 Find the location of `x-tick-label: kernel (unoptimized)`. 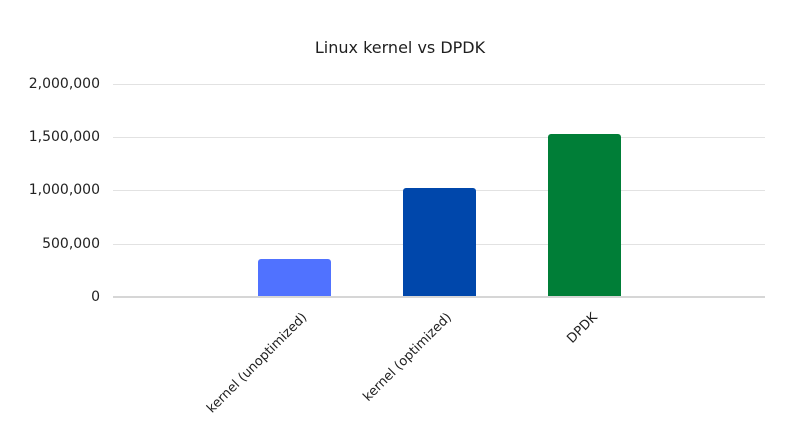

x-tick-label: kernel (unoptimized) is located at coordinates (257, 363).